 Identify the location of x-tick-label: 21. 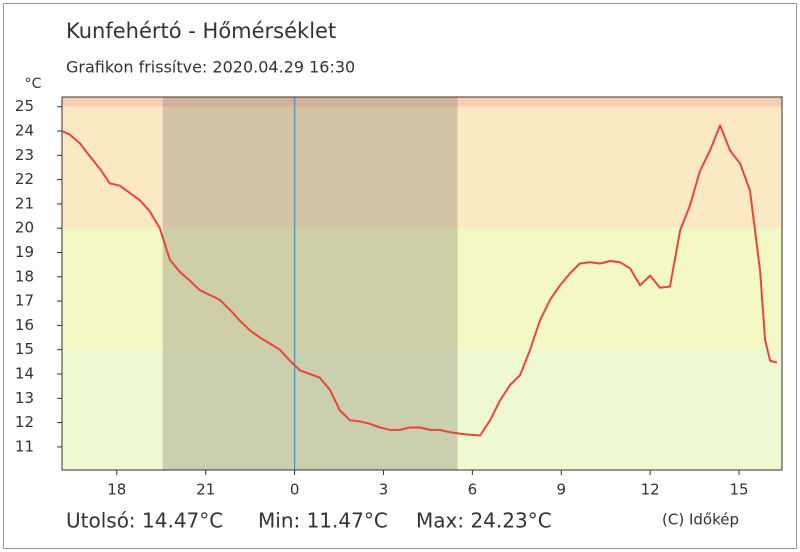
(205, 490).